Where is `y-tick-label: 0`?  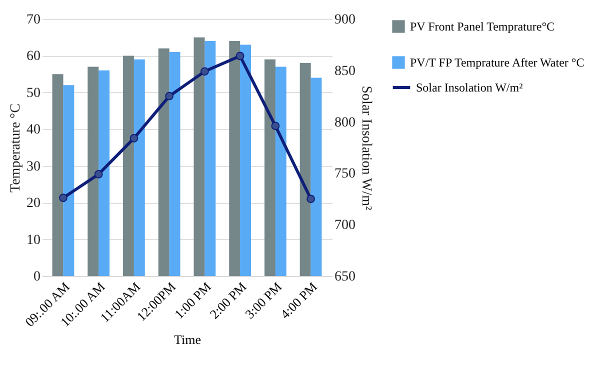
y-tick-label: 0 is located at coordinates (37, 277).